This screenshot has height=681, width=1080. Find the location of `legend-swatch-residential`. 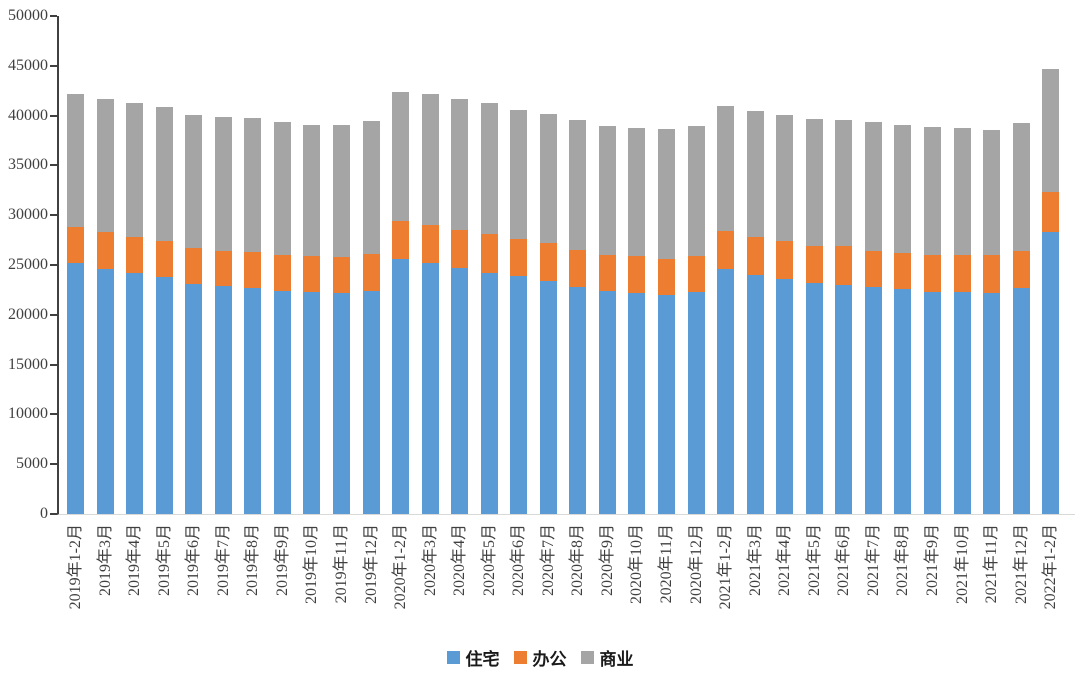

legend-swatch-residential is located at coordinates (453, 657).